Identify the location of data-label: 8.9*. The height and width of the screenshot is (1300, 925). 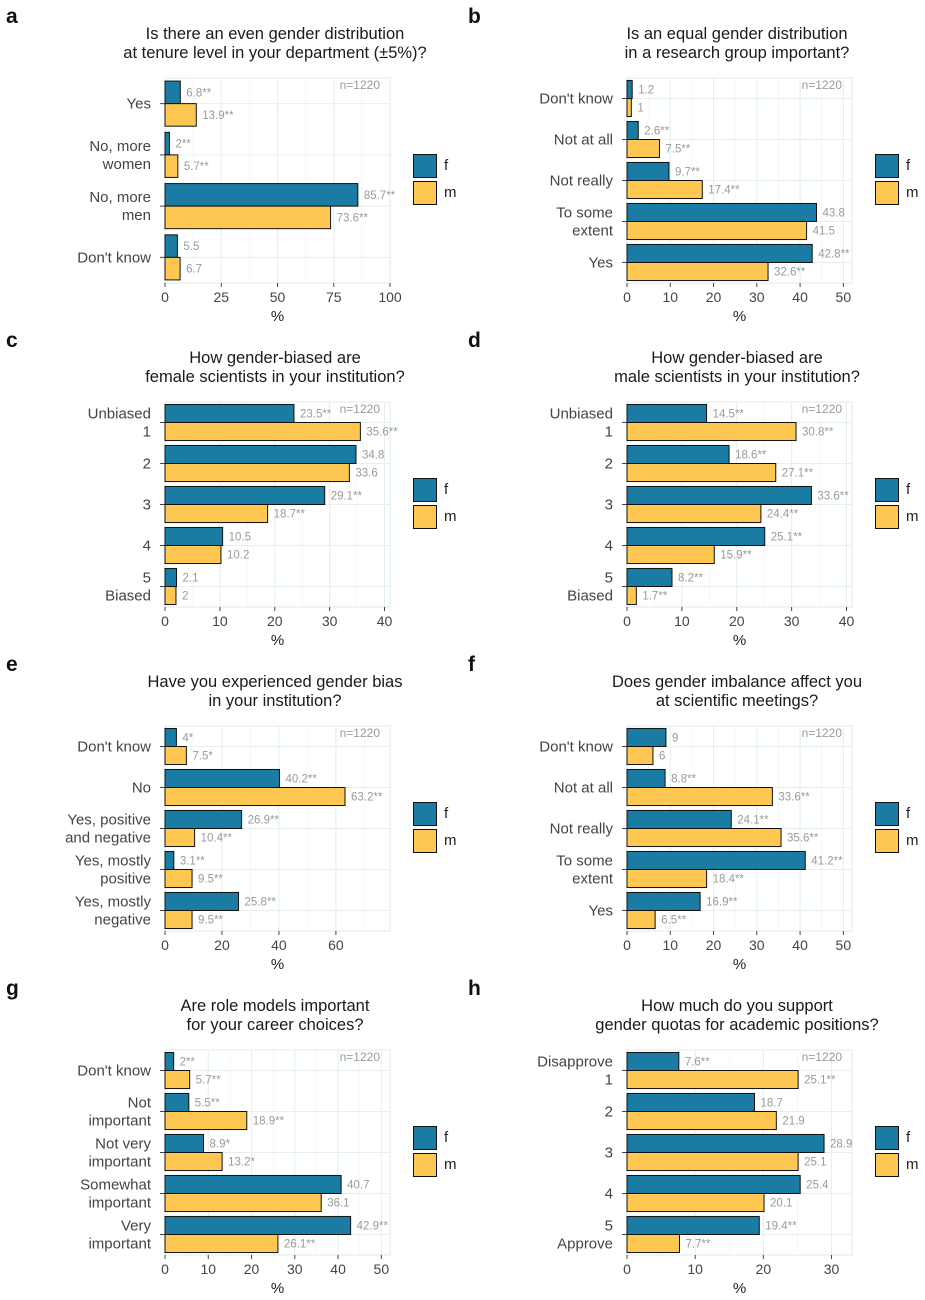
(220, 1144).